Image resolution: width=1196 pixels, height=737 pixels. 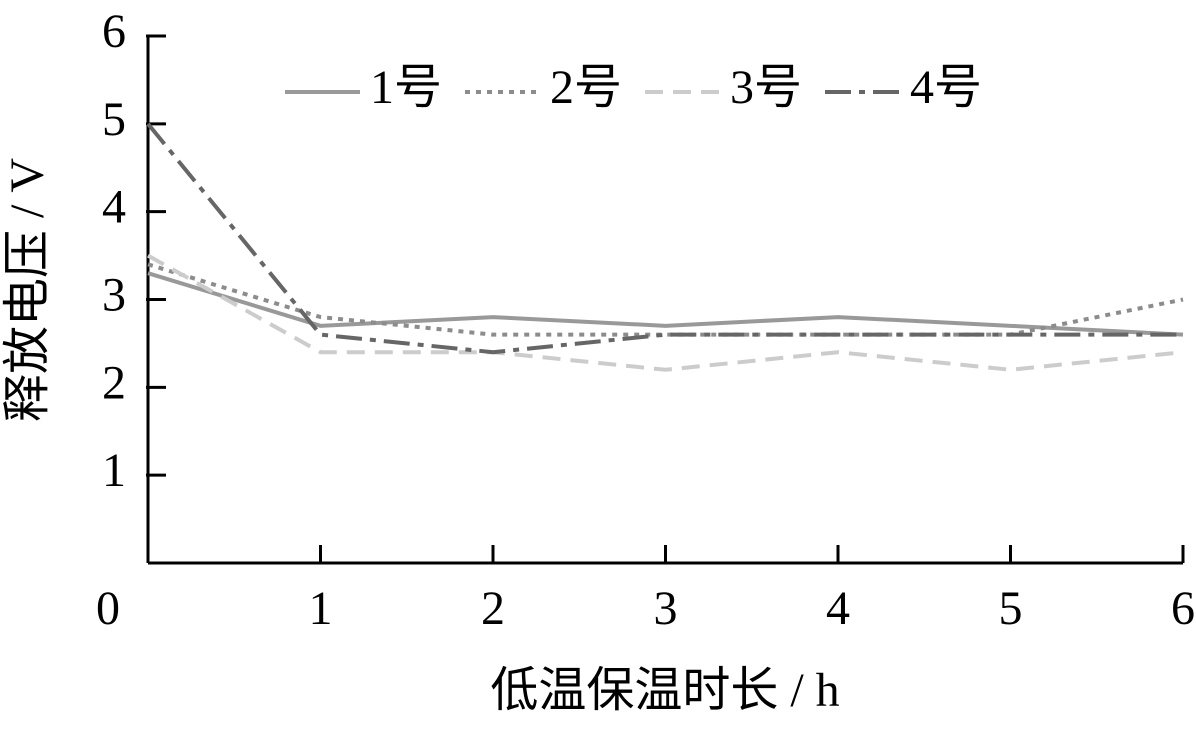 What do you see at coordinates (114, 295) in the screenshot?
I see `y-tick-label: 3` at bounding box center [114, 295].